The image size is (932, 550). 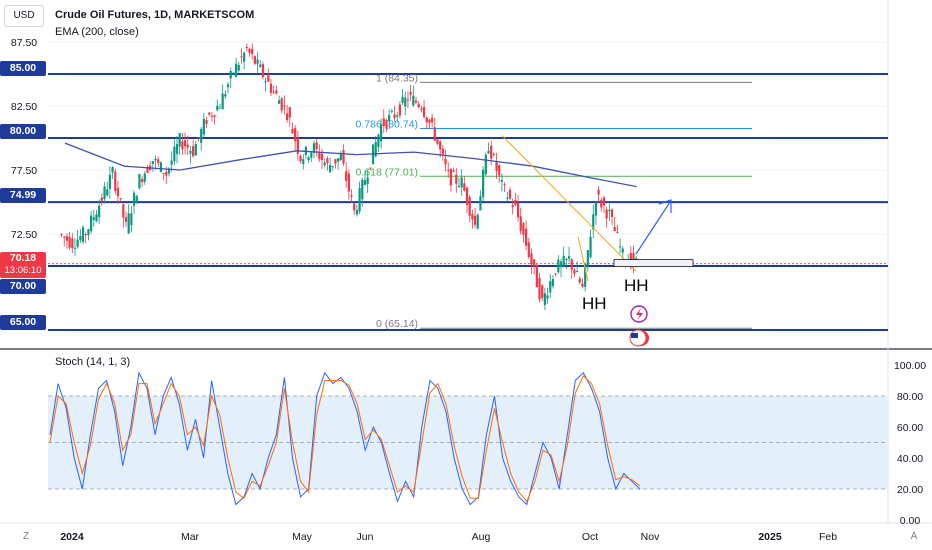 I want to click on time-tick-label: 2025, so click(x=770, y=537).